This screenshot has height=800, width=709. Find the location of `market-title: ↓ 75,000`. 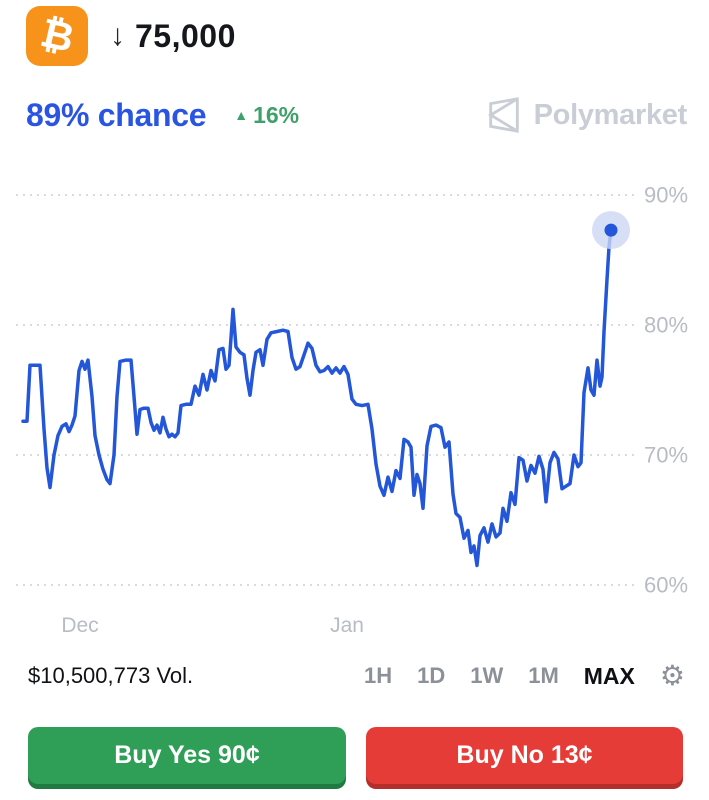

market-title: ↓ 75,000 is located at coordinates (173, 36).